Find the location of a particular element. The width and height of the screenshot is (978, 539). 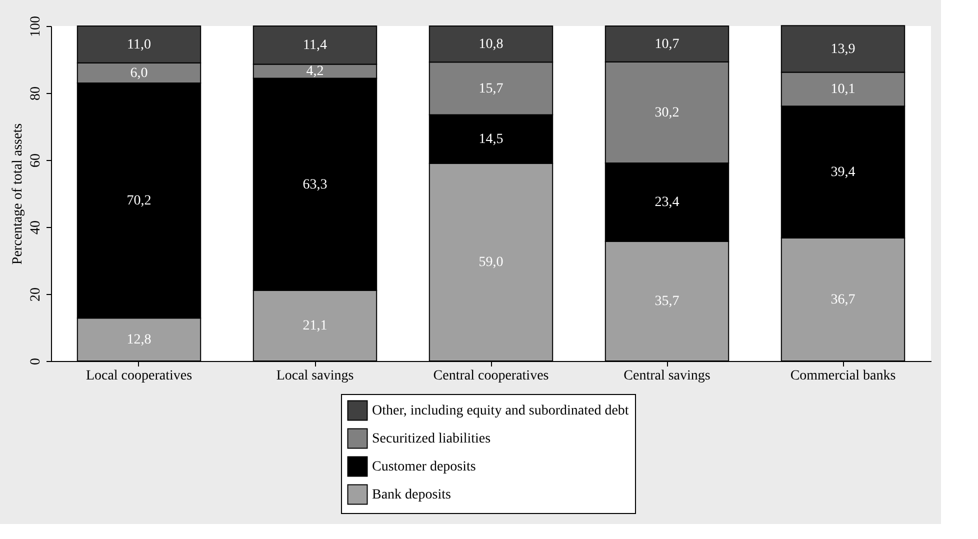

data-label: 30,2 is located at coordinates (667, 112).